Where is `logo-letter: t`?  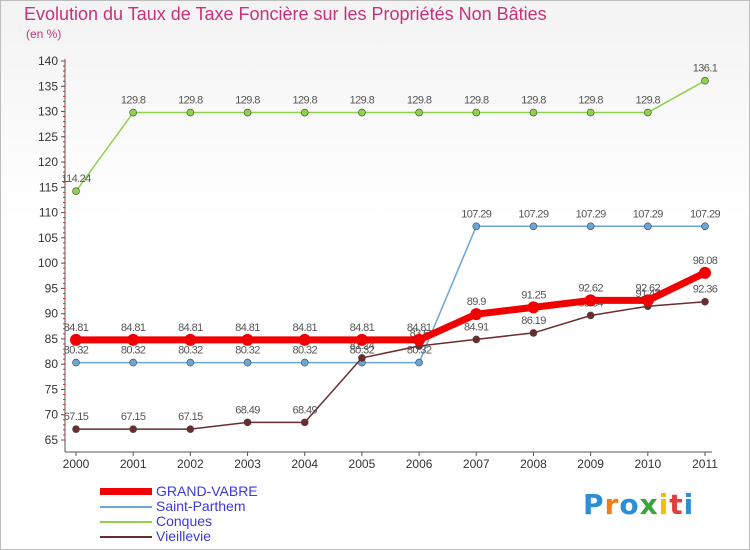
logo-letter: t is located at coordinates (676, 504).